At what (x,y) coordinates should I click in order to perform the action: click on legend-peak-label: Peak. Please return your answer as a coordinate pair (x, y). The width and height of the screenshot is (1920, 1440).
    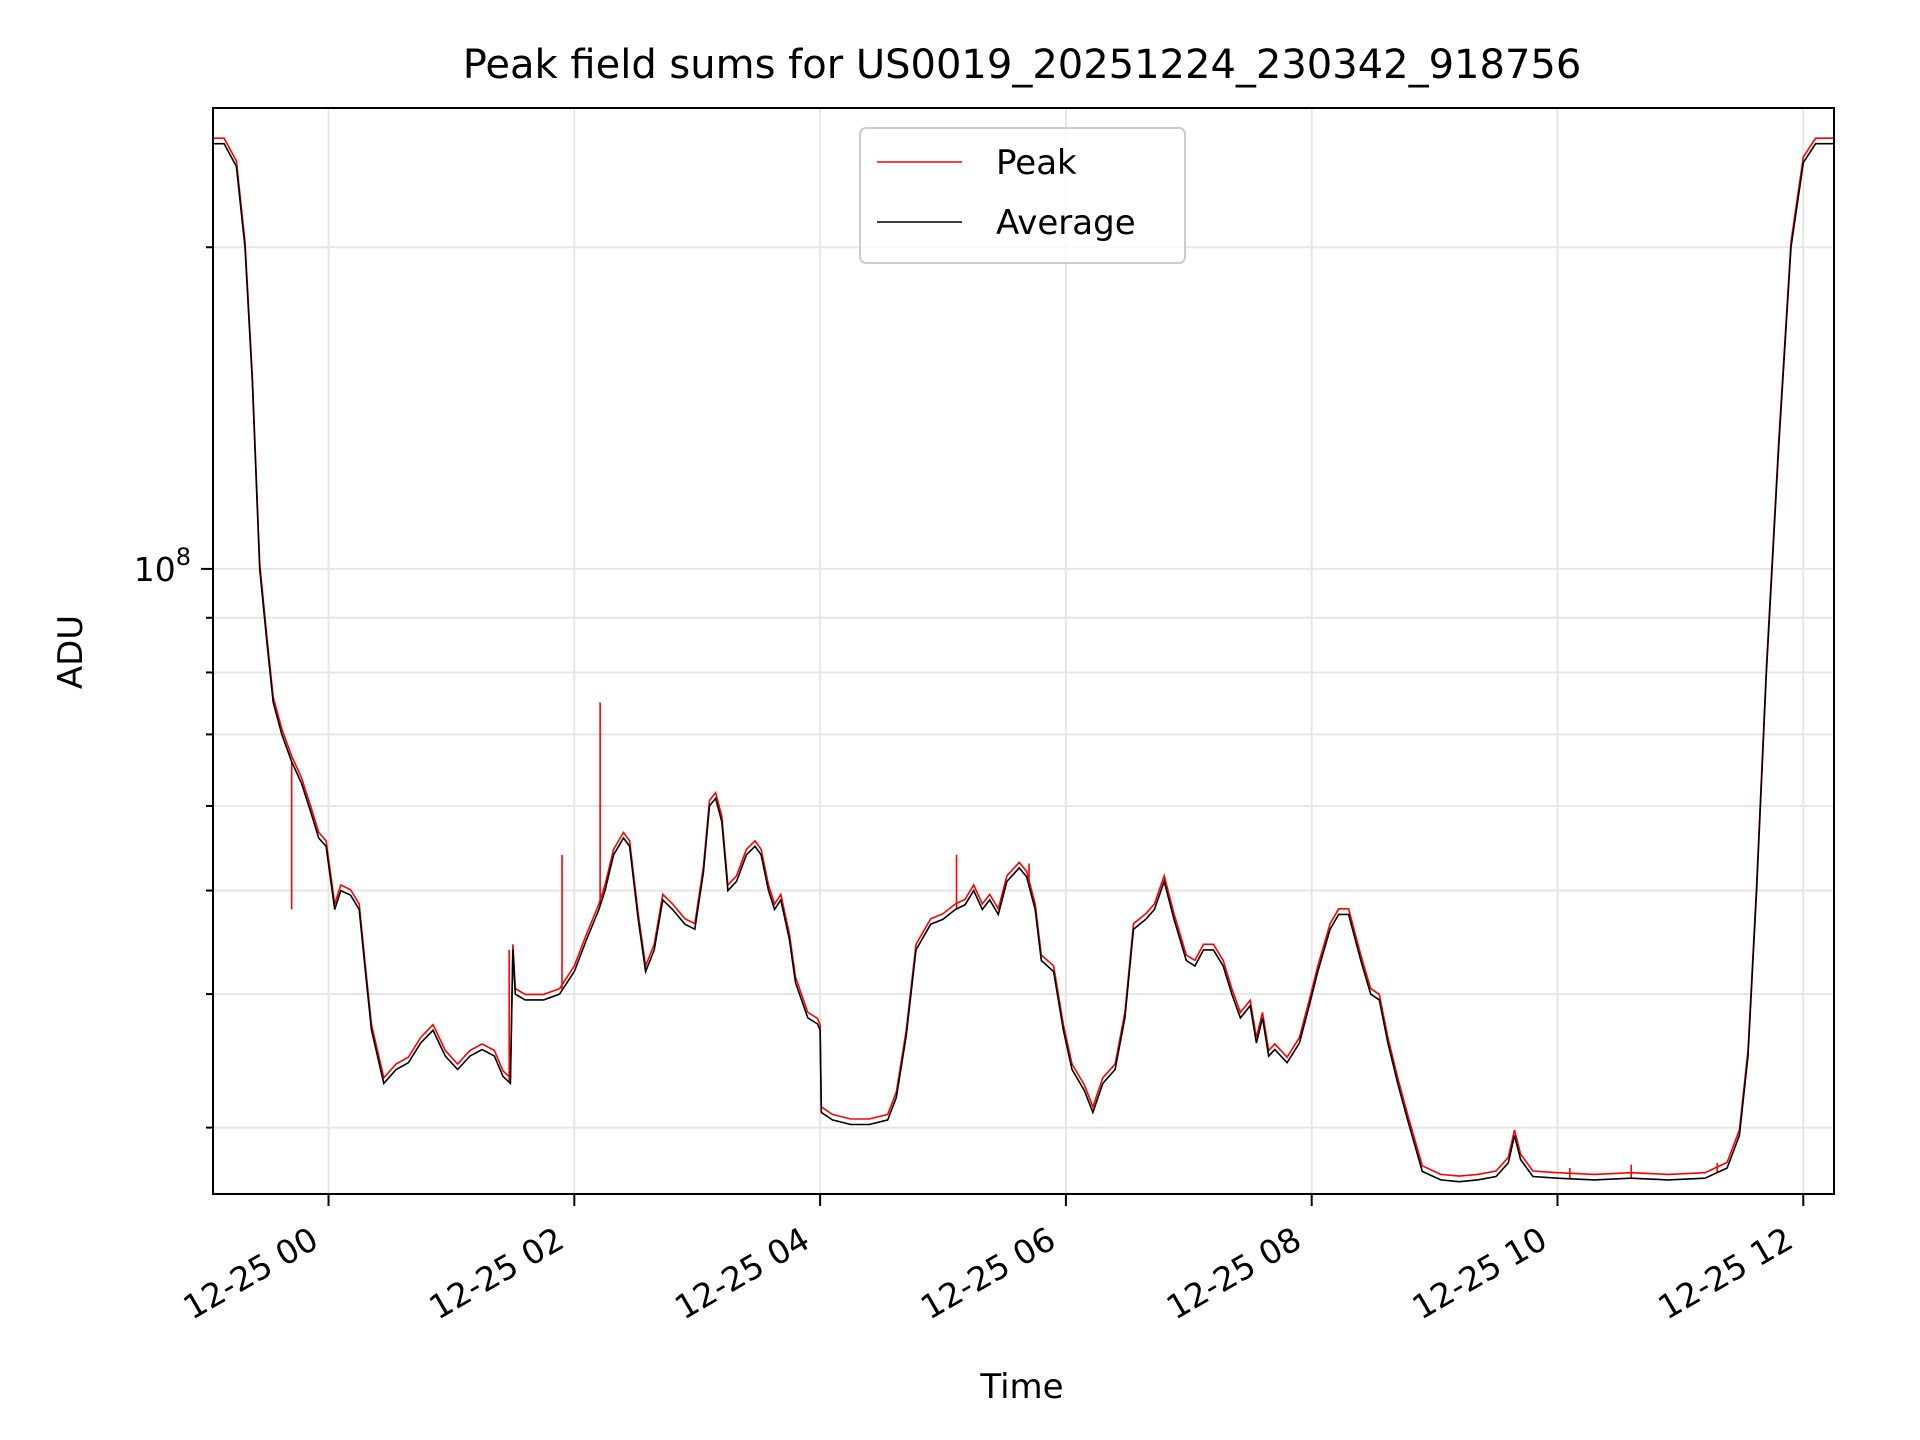
    Looking at the image, I should click on (1036, 163).